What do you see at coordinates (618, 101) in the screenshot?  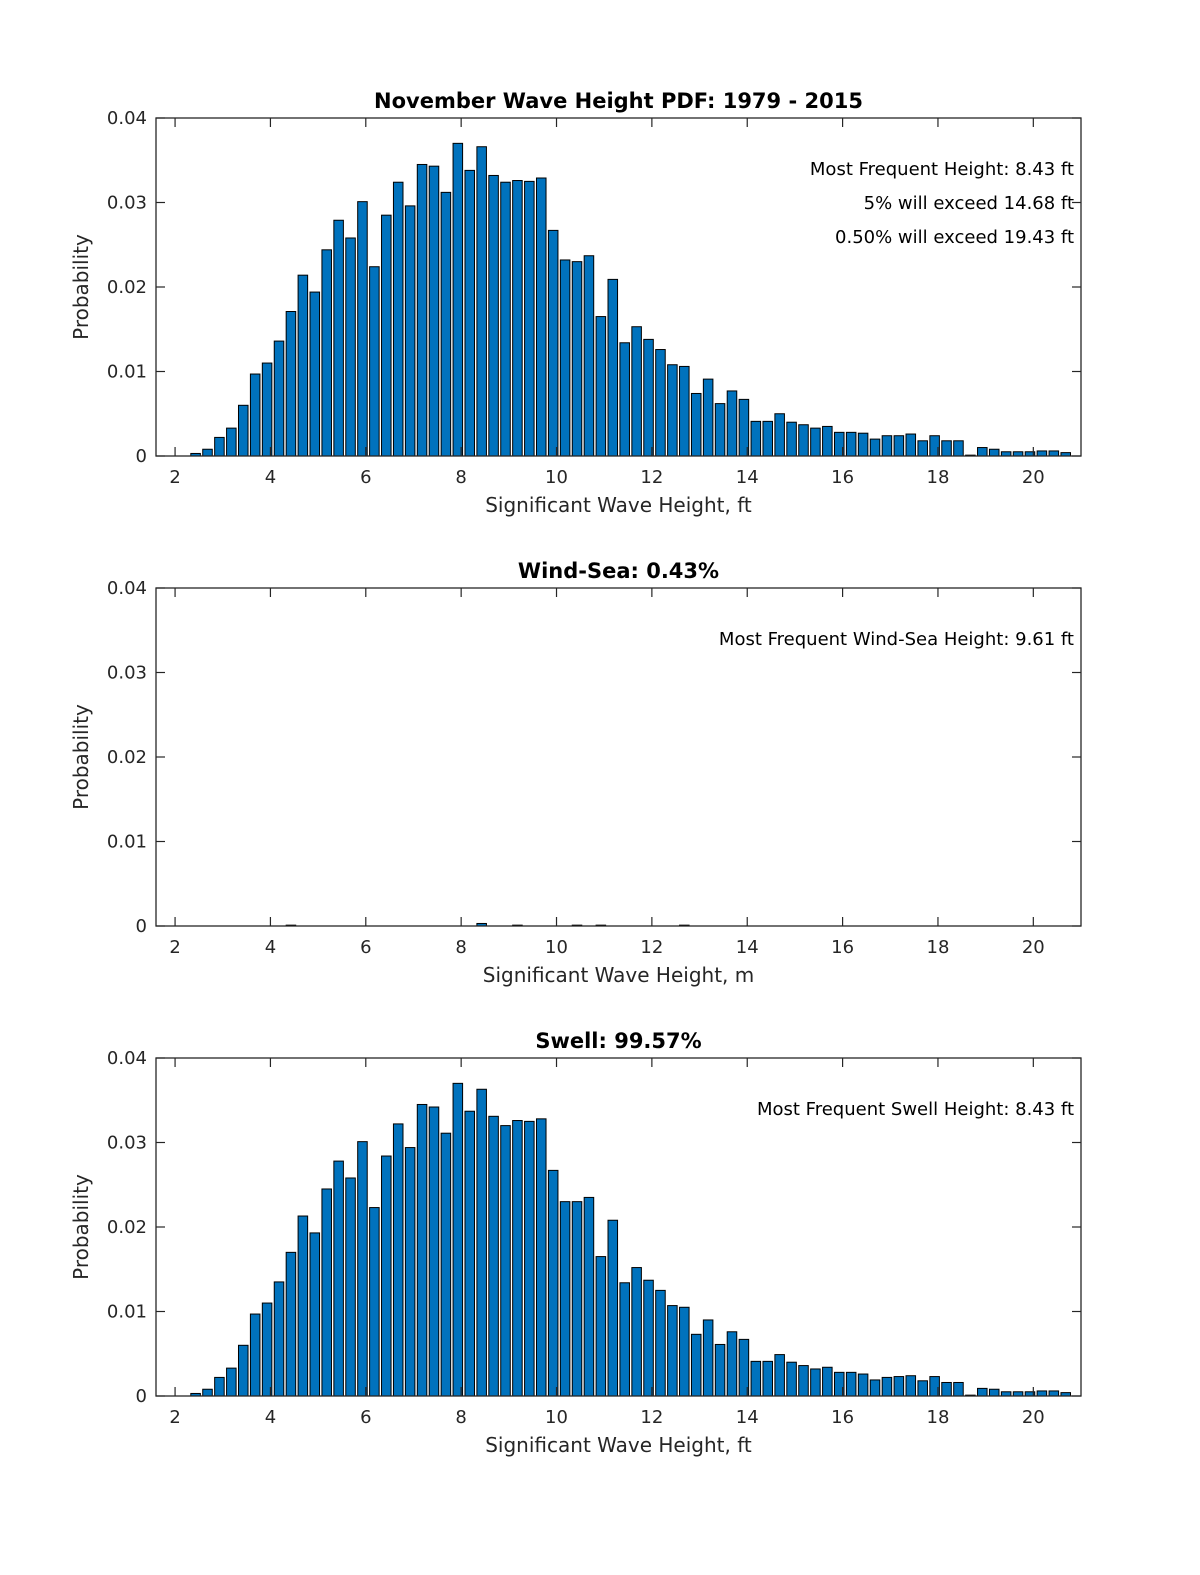 I see `chart-title: November Wave Height PDF: 1979 - 2015` at bounding box center [618, 101].